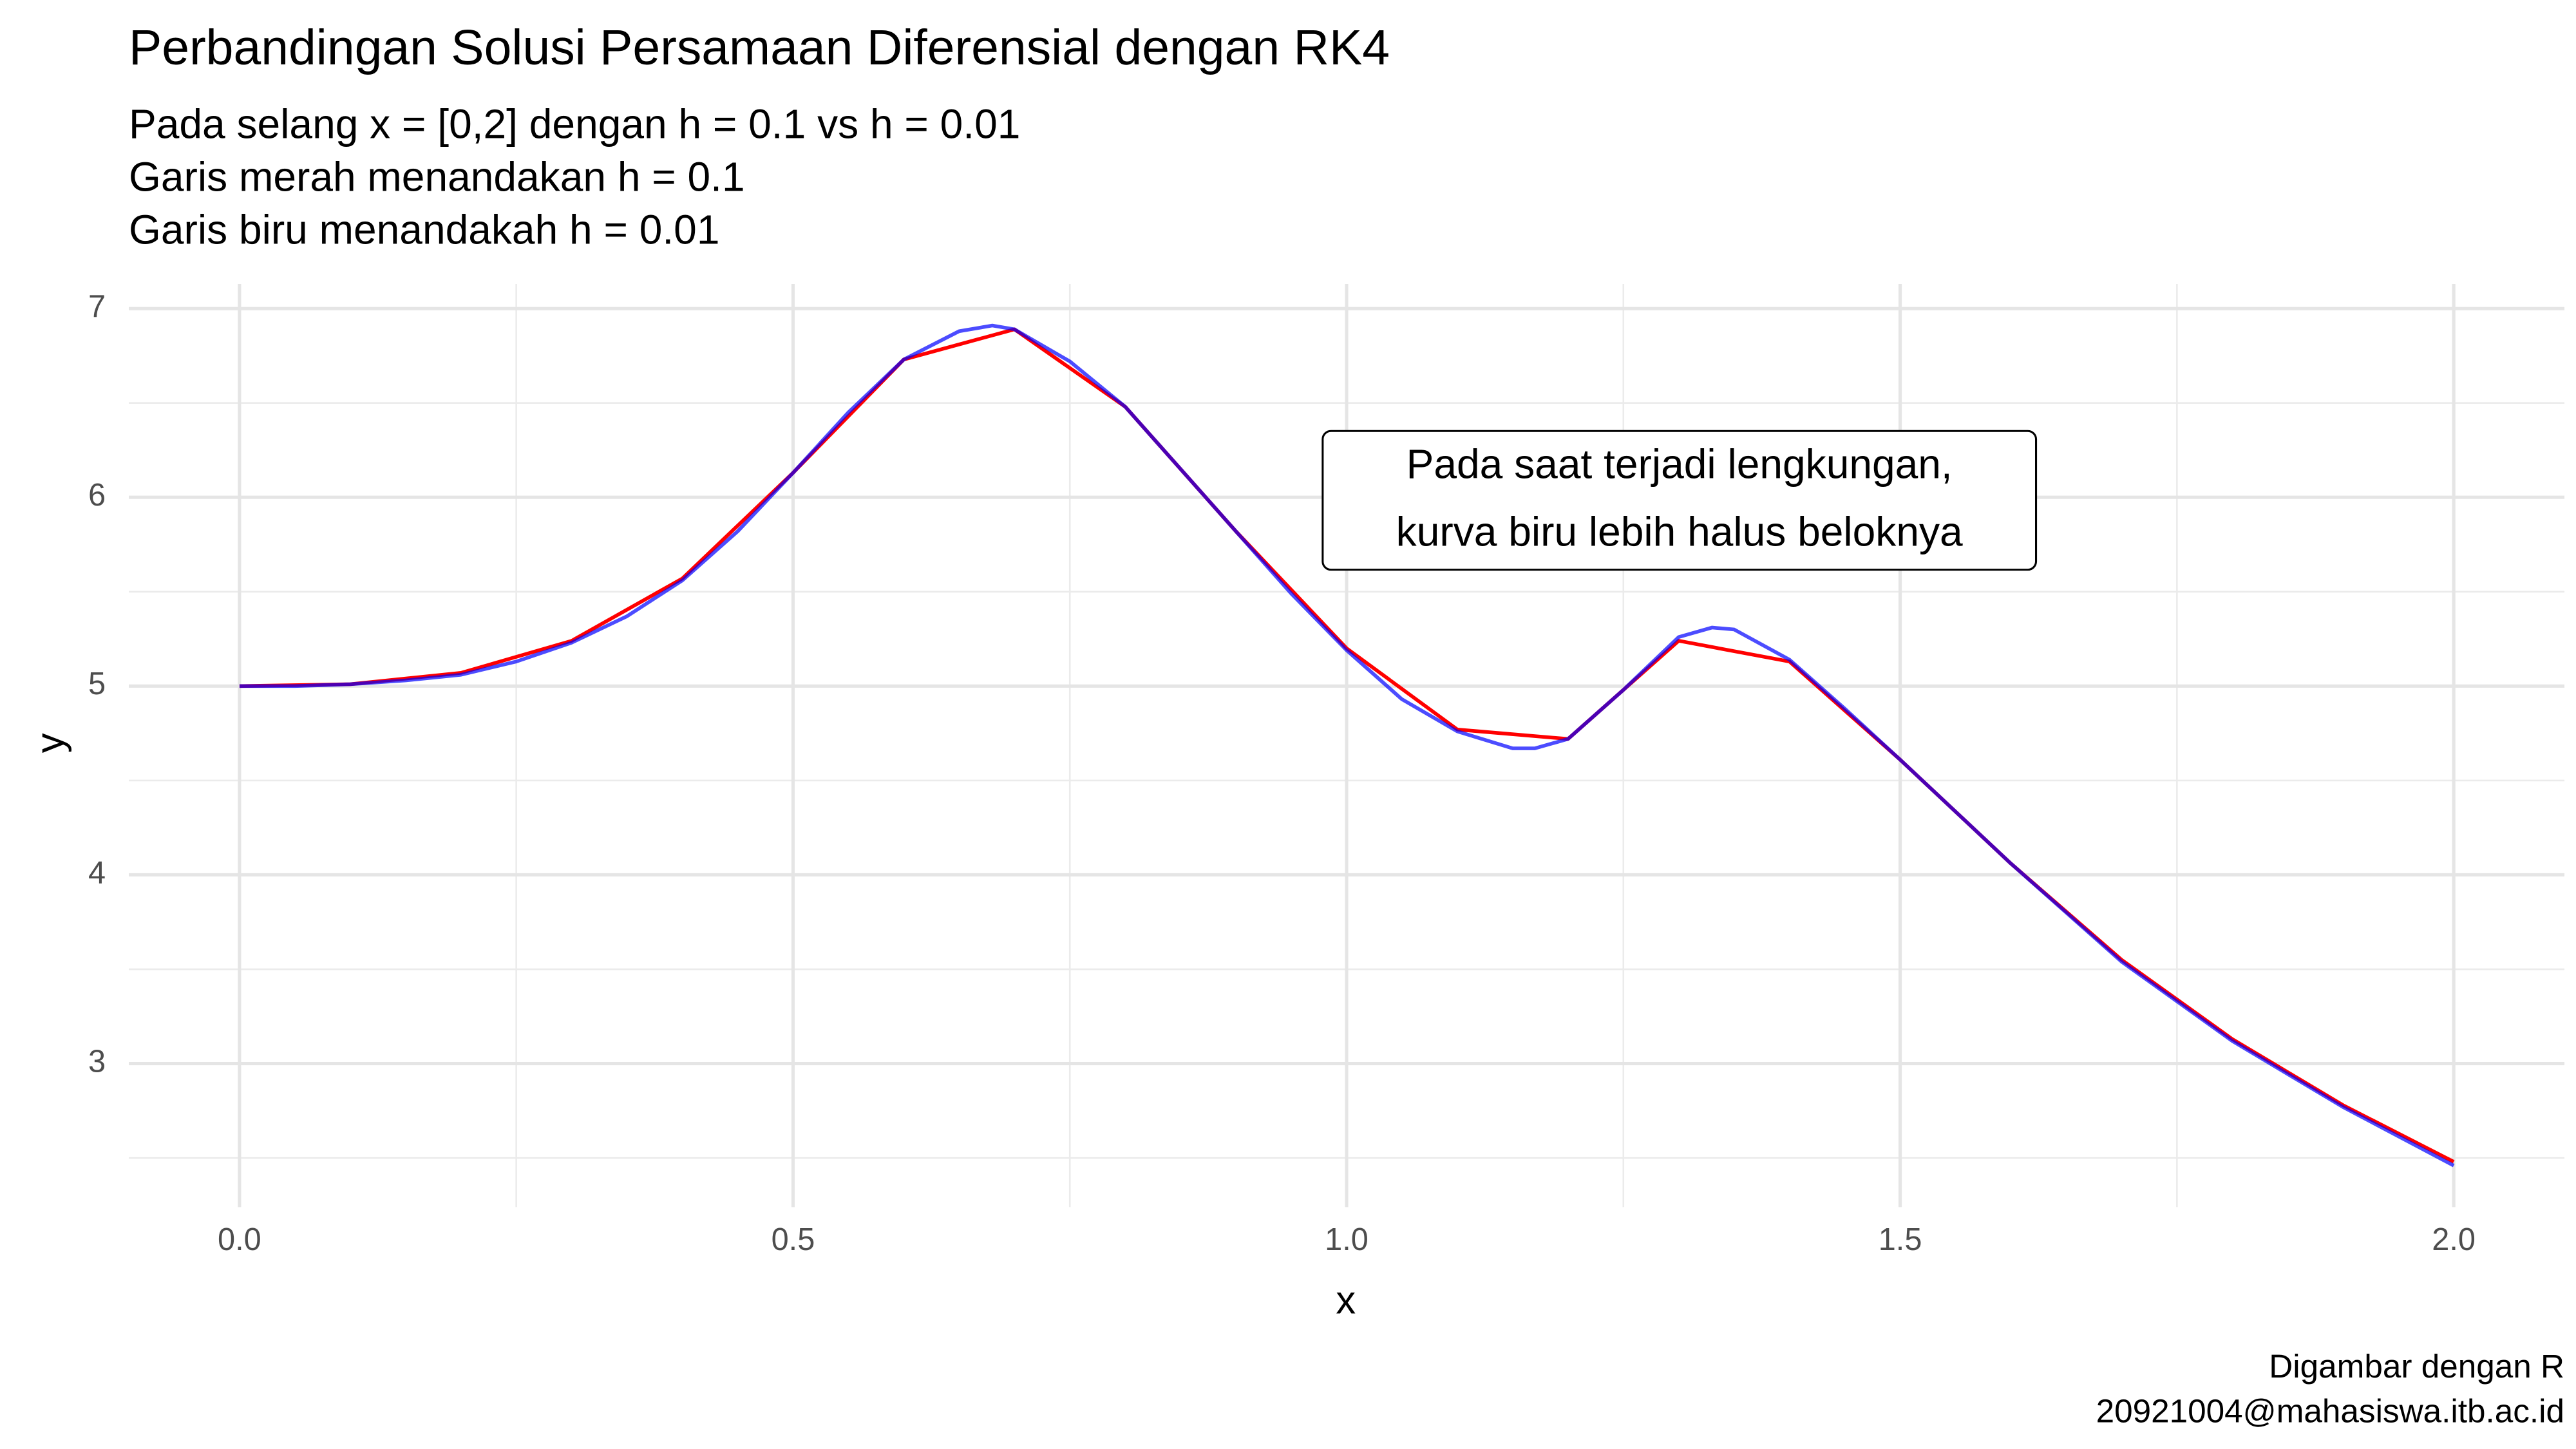 The width and height of the screenshot is (2576, 1449). I want to click on x-tick-label: 2.0, so click(2454, 1239).